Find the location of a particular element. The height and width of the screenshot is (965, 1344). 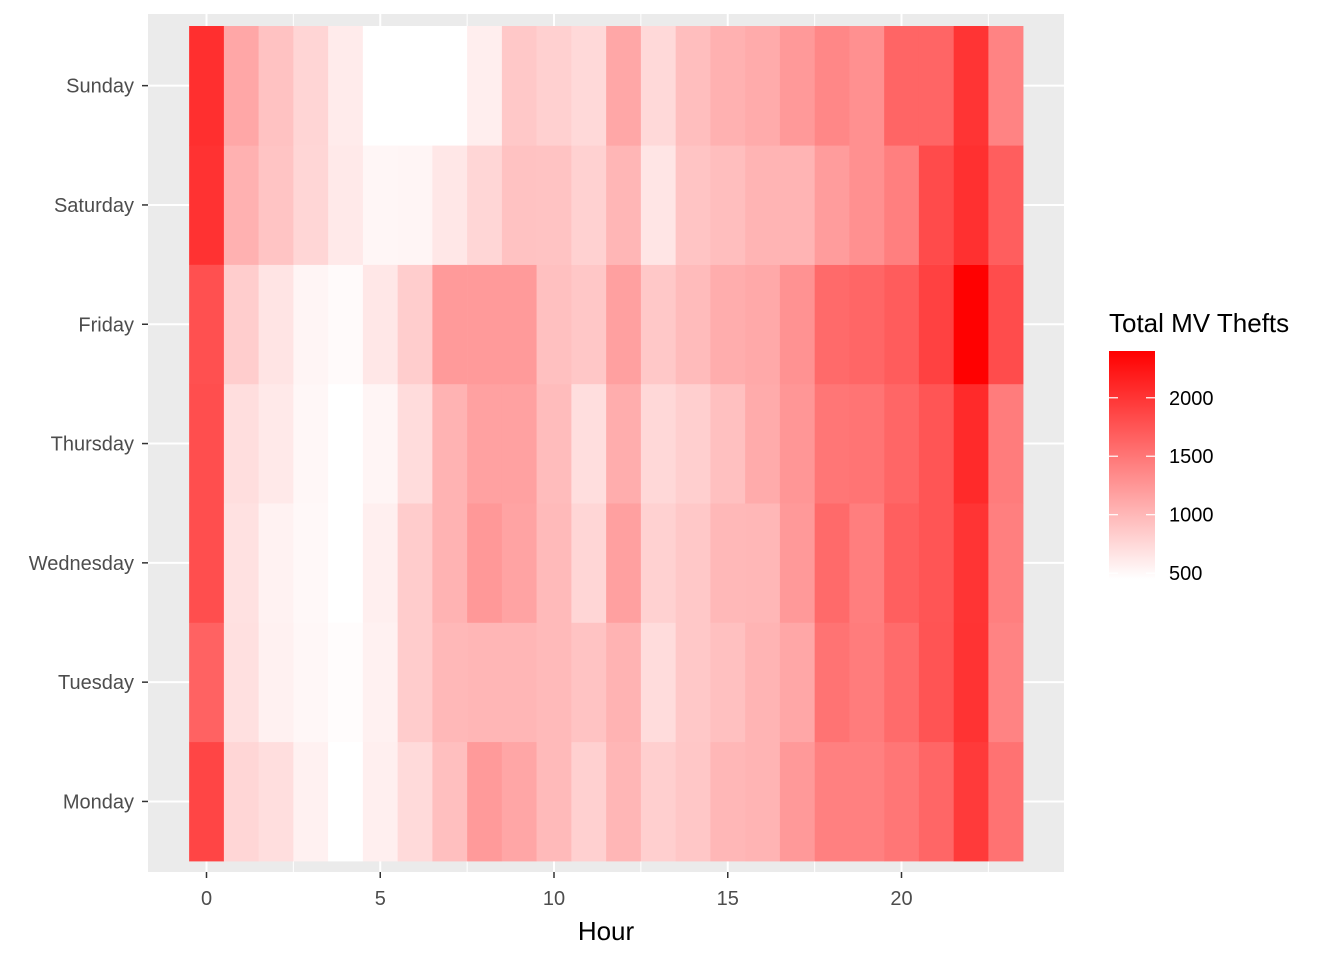

x-tick-label: 20 is located at coordinates (901, 899).